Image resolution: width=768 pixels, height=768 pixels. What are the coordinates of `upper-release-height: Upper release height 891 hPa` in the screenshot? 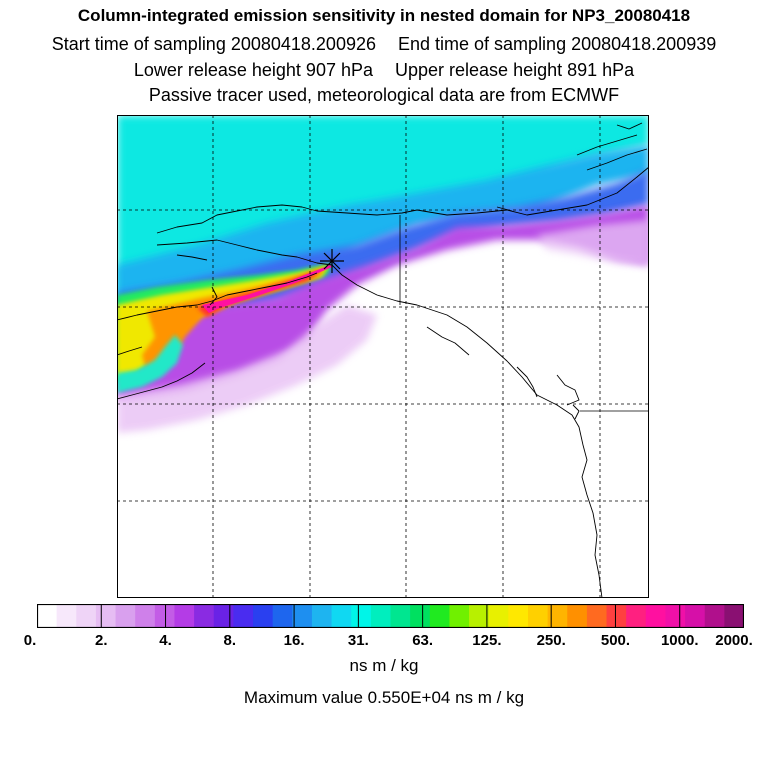 It's located at (515, 70).